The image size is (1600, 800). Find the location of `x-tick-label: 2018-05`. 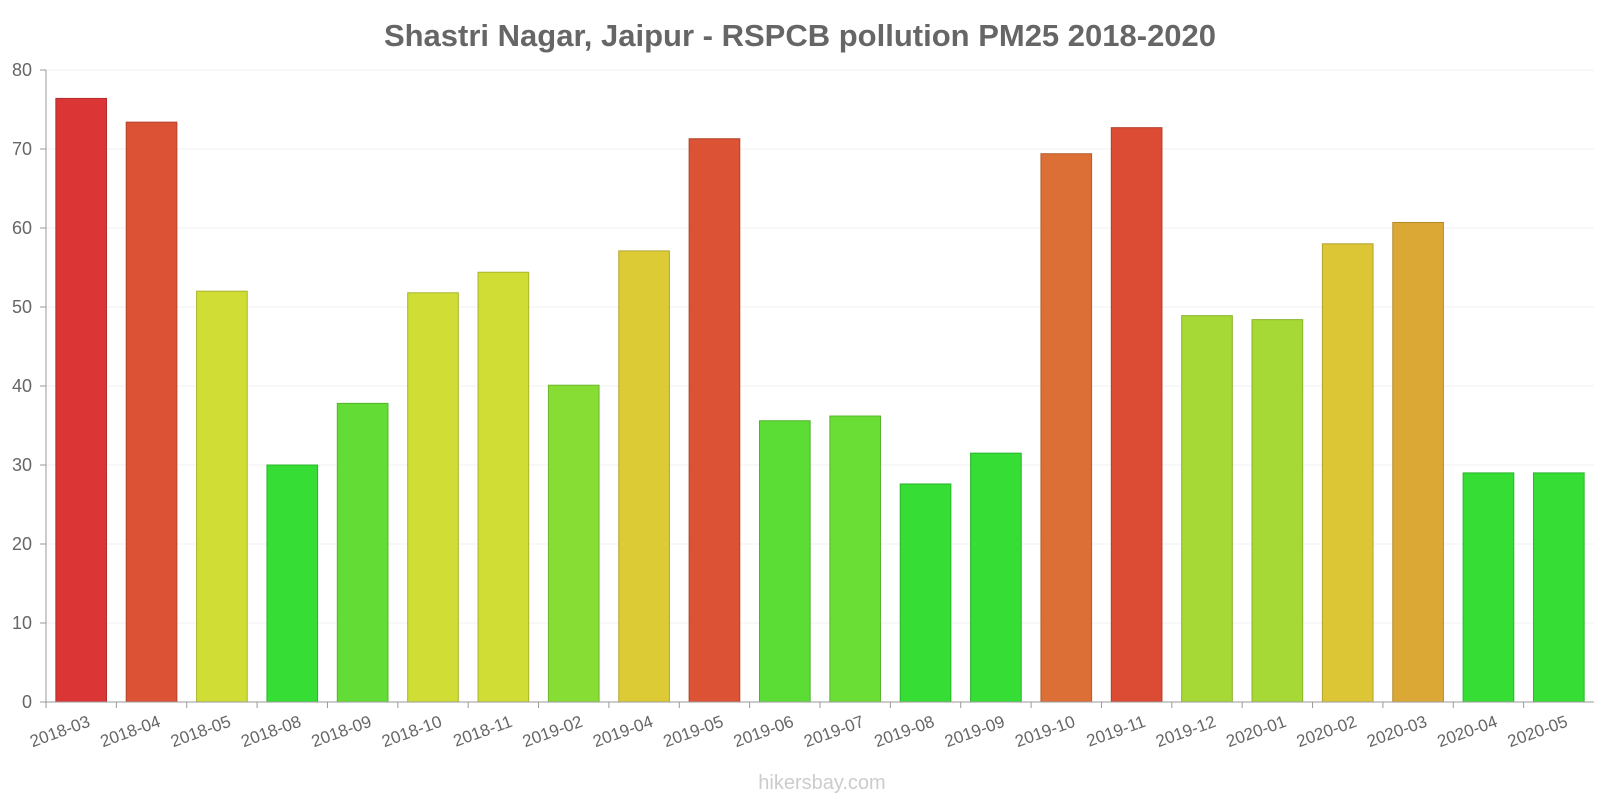

x-tick-label: 2018-05 is located at coordinates (200, 731).